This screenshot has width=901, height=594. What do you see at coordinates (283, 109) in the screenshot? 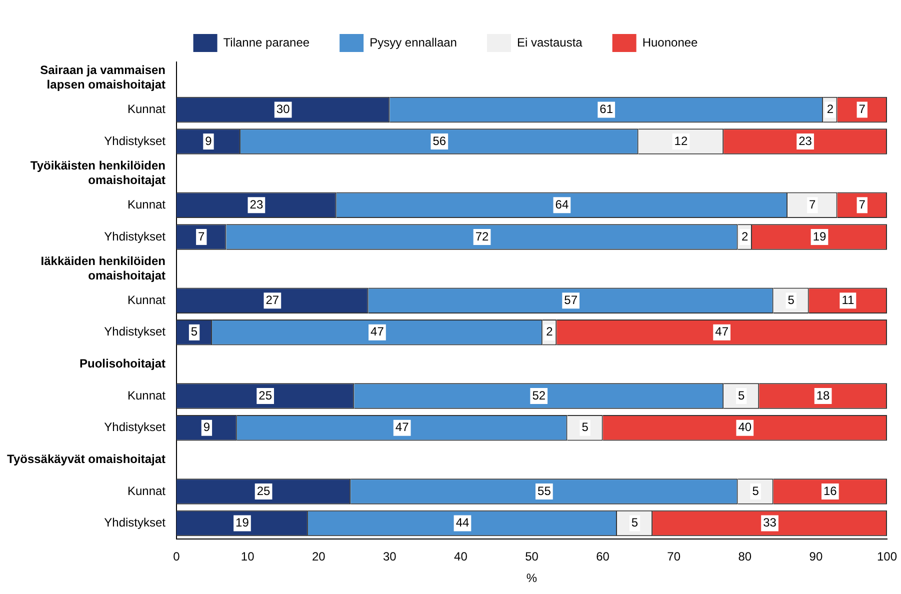
I see `data-label: 30` at bounding box center [283, 109].